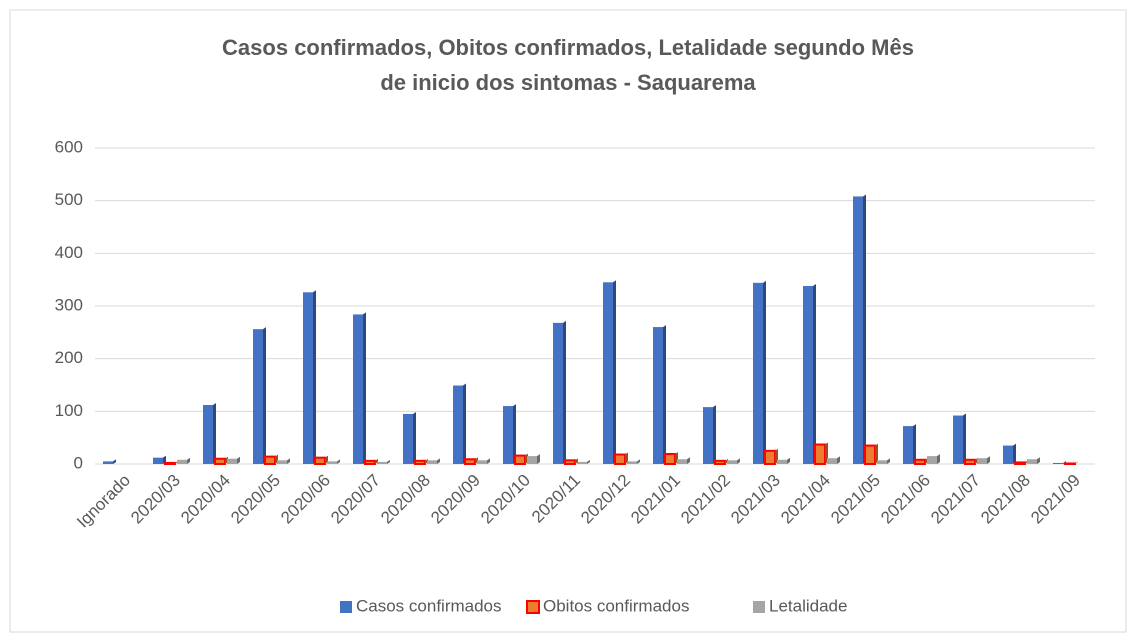 The image size is (1136, 641). What do you see at coordinates (429, 605) in the screenshot?
I see `legend-label: Casos confirmados` at bounding box center [429, 605].